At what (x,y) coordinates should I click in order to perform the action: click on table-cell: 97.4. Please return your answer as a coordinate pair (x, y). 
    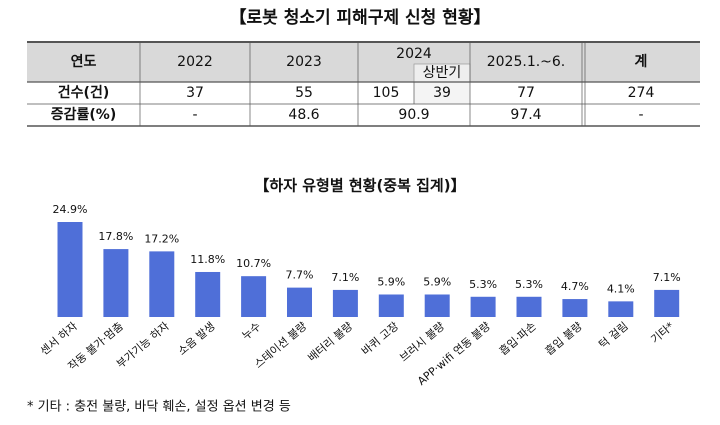
    Looking at the image, I should click on (525, 115).